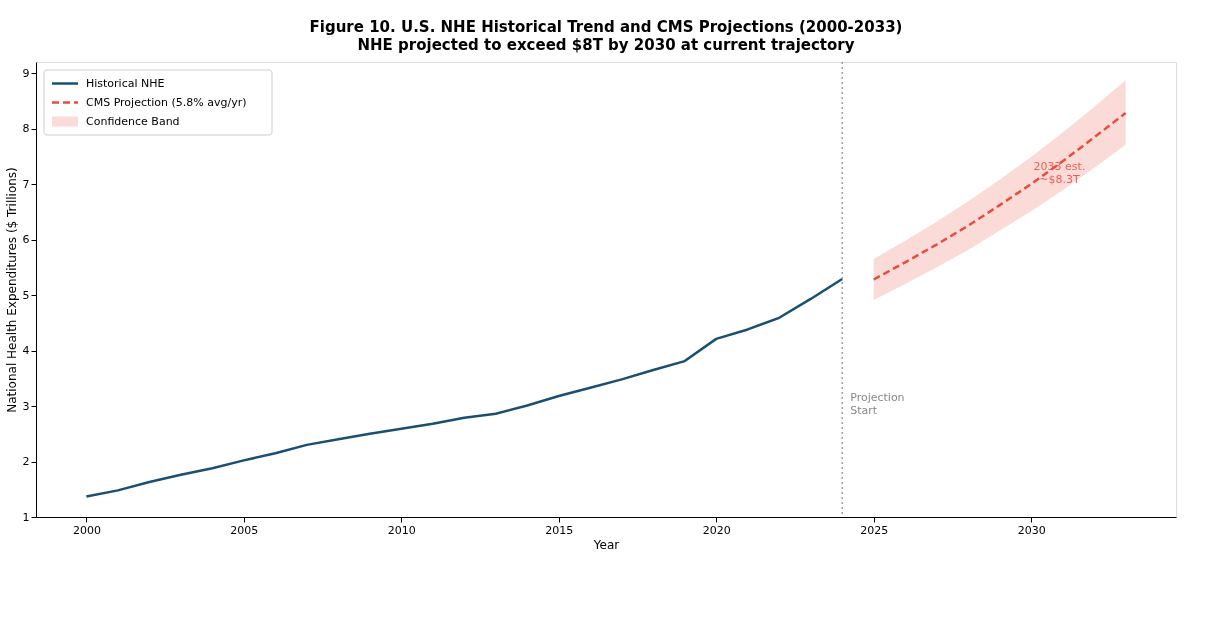 The height and width of the screenshot is (619, 1220). I want to click on y-axis-title: National Health Expenditures ($ Trillions), so click(11, 290).